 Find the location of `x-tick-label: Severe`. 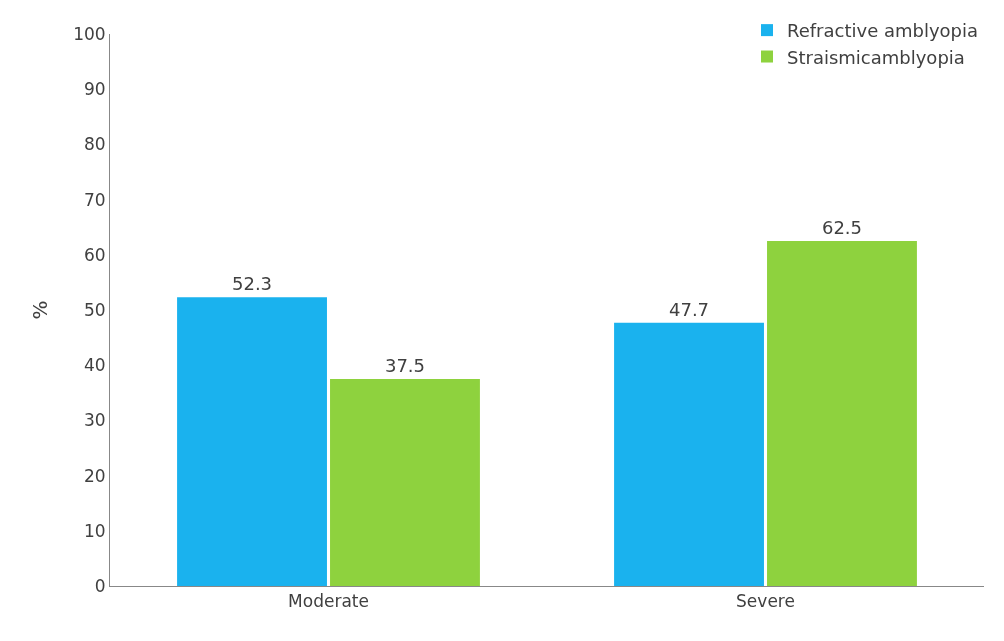

x-tick-label: Severe is located at coordinates (765, 601).